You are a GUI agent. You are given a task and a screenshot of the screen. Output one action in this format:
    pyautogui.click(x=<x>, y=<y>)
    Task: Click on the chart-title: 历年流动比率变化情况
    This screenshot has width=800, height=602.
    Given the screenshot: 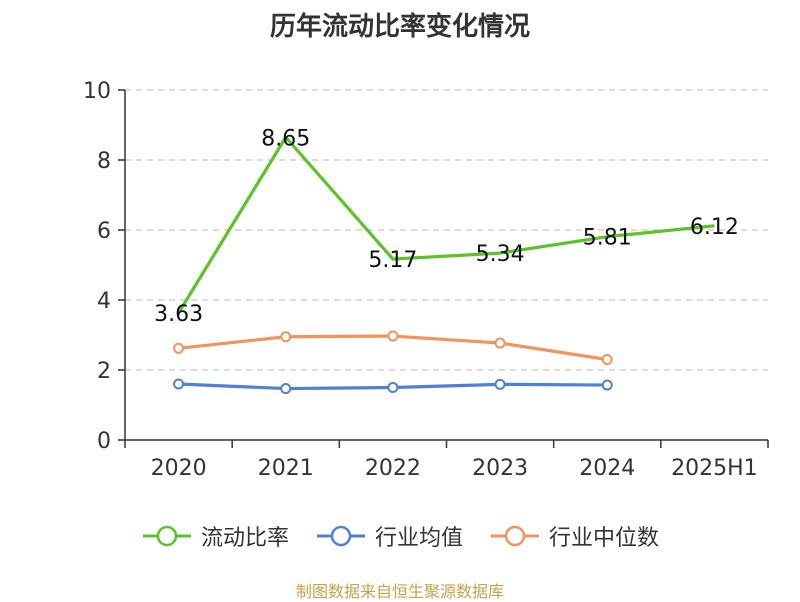 What is the action you would take?
    pyautogui.click(x=399, y=27)
    